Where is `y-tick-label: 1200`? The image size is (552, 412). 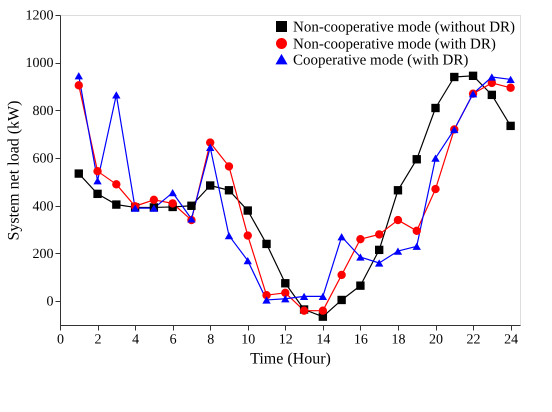 y-tick-label: 1200 is located at coordinates (40, 16).